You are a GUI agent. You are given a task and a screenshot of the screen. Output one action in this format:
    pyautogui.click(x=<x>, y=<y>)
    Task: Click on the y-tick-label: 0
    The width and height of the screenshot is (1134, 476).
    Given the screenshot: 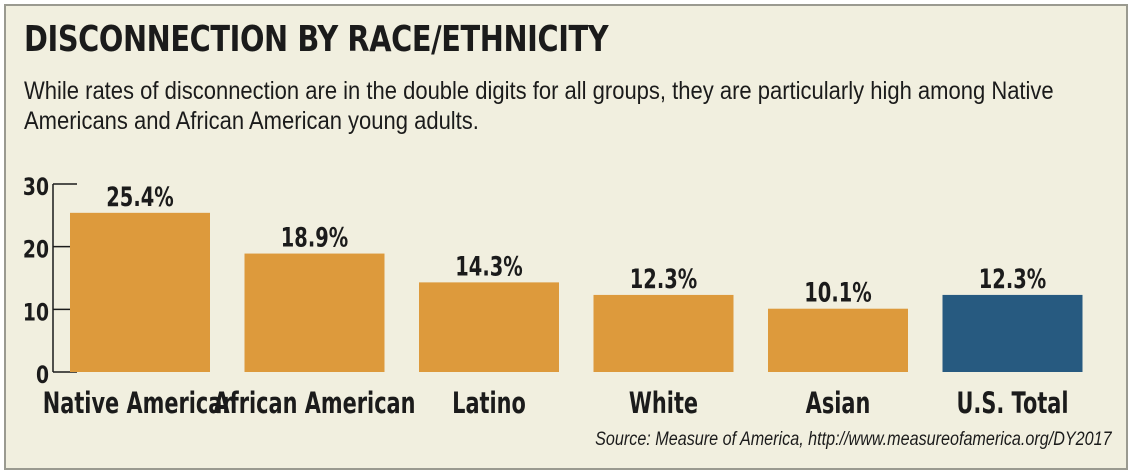 What is the action you would take?
    pyautogui.click(x=42, y=376)
    